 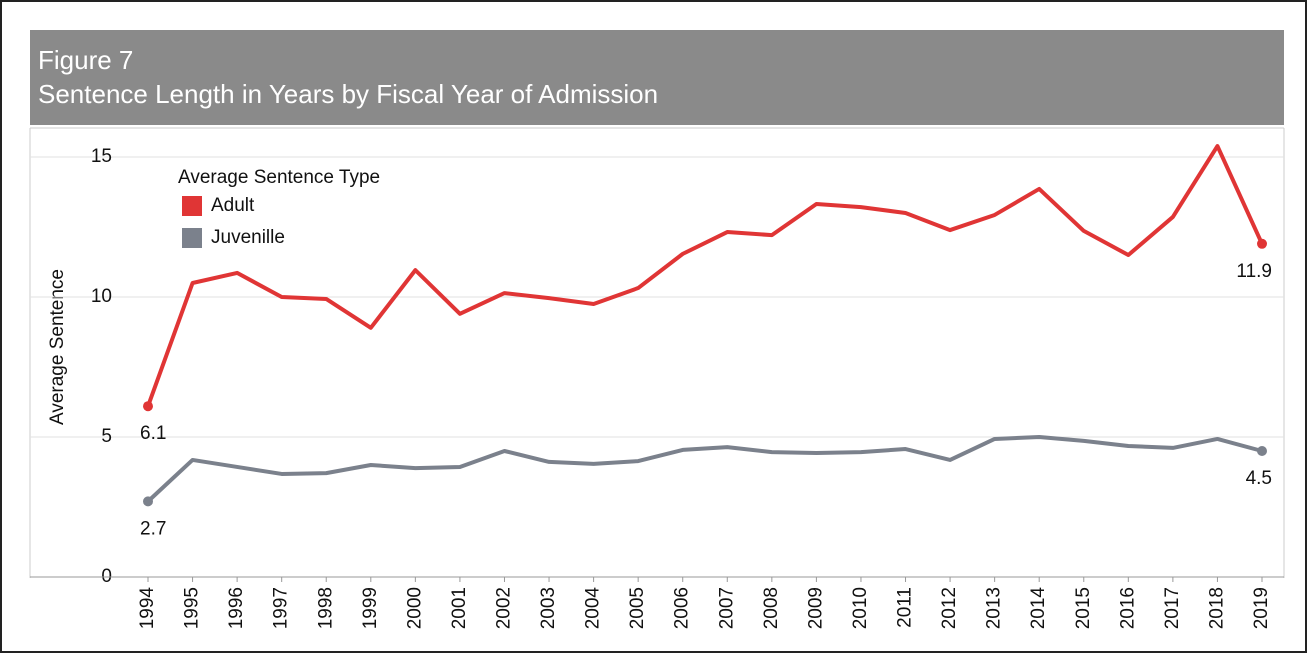 What do you see at coordinates (153, 528) in the screenshot?
I see `data-label: 2.7` at bounding box center [153, 528].